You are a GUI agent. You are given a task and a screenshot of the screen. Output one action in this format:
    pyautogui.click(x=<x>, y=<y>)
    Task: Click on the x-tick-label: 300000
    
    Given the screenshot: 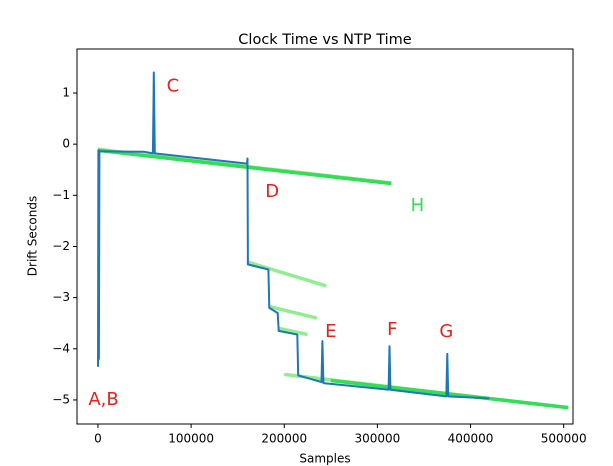 What is the action you would take?
    pyautogui.click(x=377, y=439)
    